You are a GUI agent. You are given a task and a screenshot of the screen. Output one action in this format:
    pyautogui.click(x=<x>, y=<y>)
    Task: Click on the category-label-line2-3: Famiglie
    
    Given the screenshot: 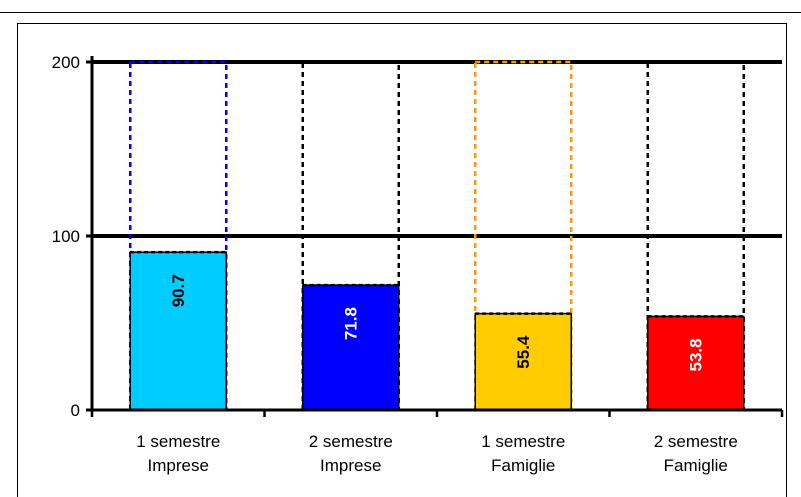 What is the action you would take?
    pyautogui.click(x=523, y=465)
    